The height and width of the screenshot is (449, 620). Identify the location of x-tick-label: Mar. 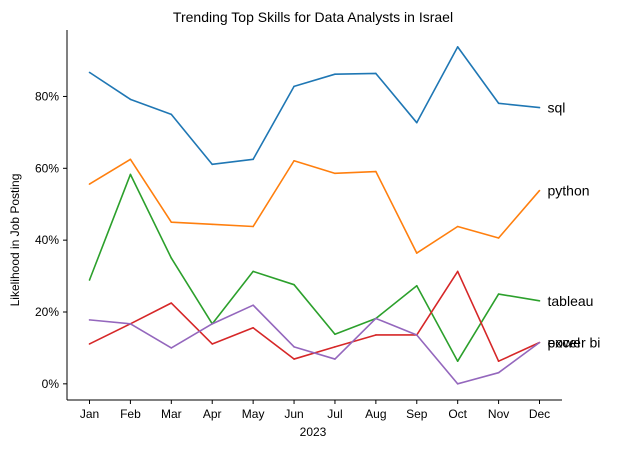
(171, 414).